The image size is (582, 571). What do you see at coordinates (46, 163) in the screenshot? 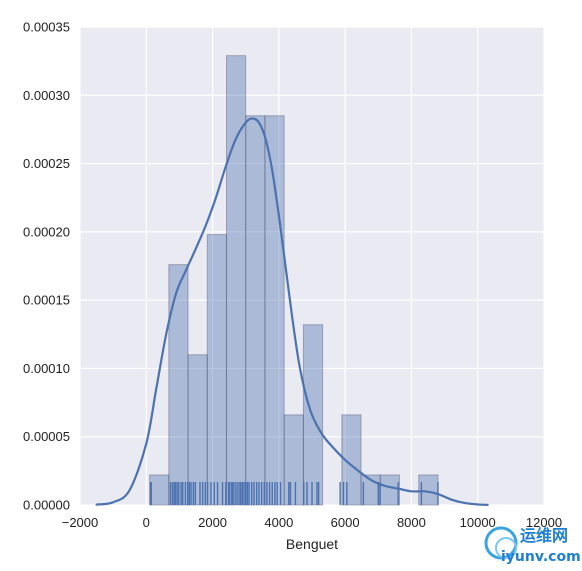
I see `y-tick-label-5: 0.00025` at bounding box center [46, 163].